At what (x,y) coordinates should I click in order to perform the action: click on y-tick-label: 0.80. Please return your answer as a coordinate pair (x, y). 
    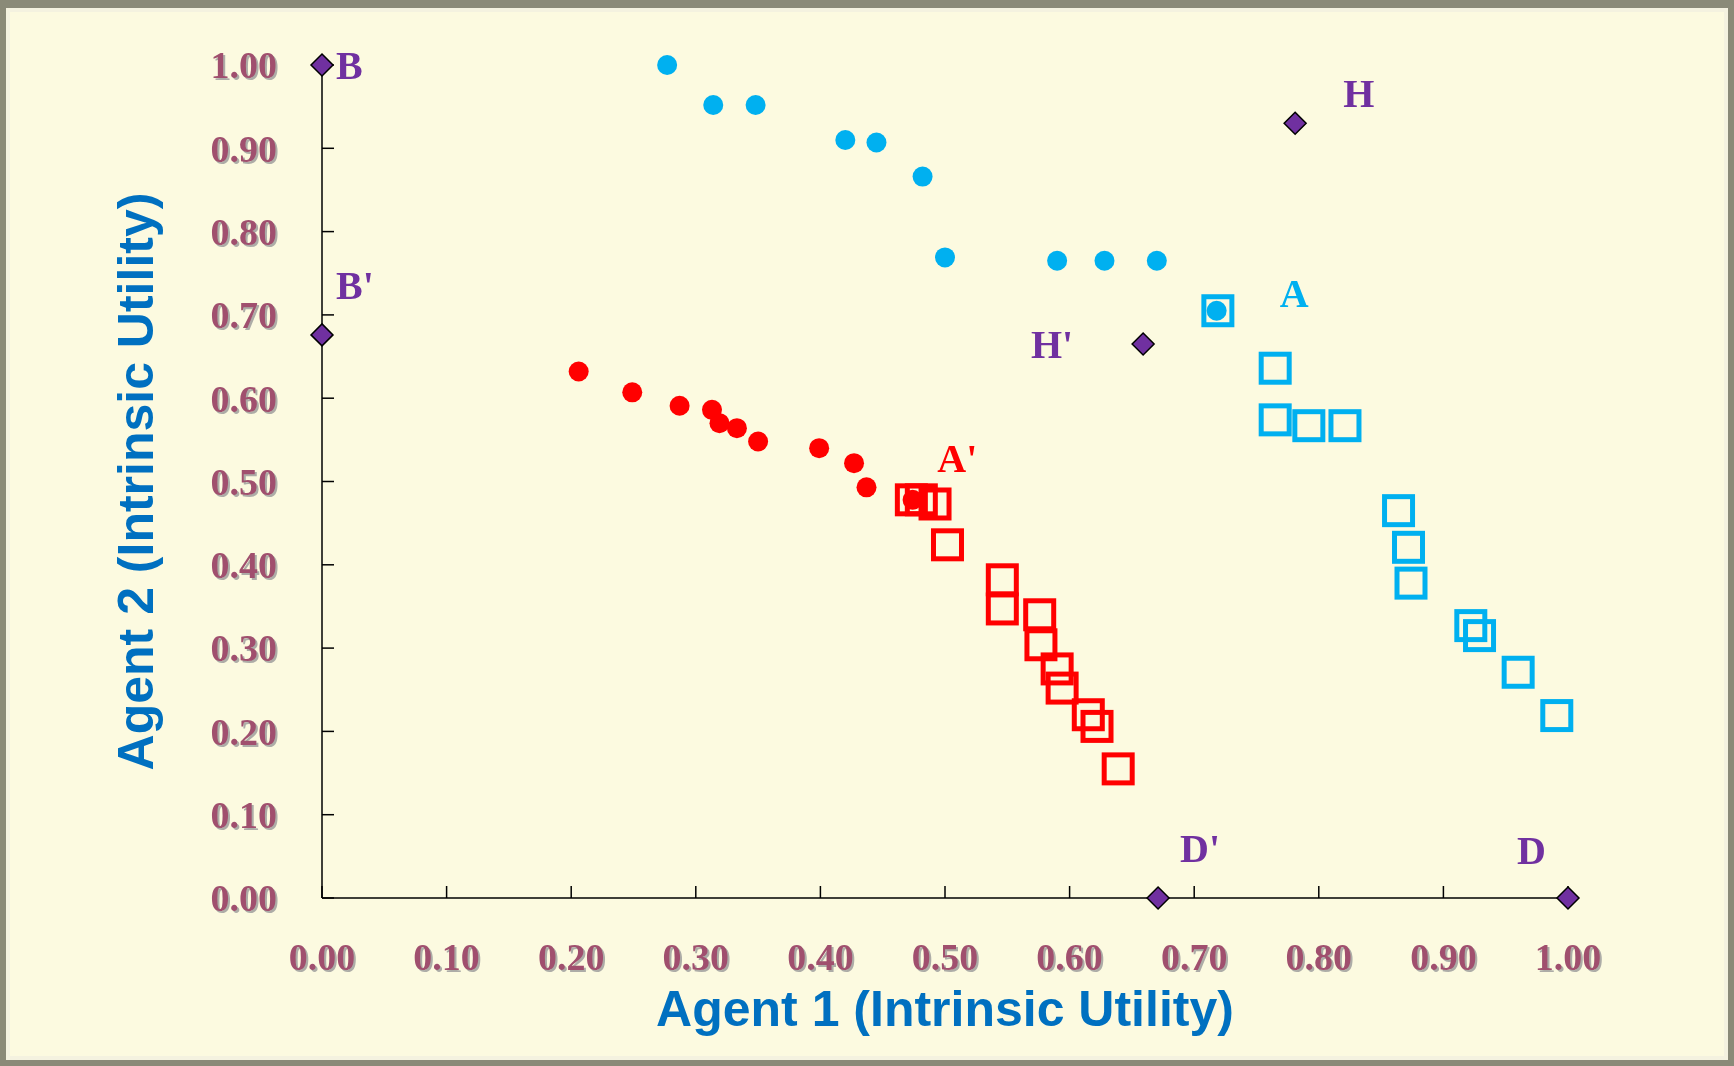
    Looking at the image, I should click on (243, 231).